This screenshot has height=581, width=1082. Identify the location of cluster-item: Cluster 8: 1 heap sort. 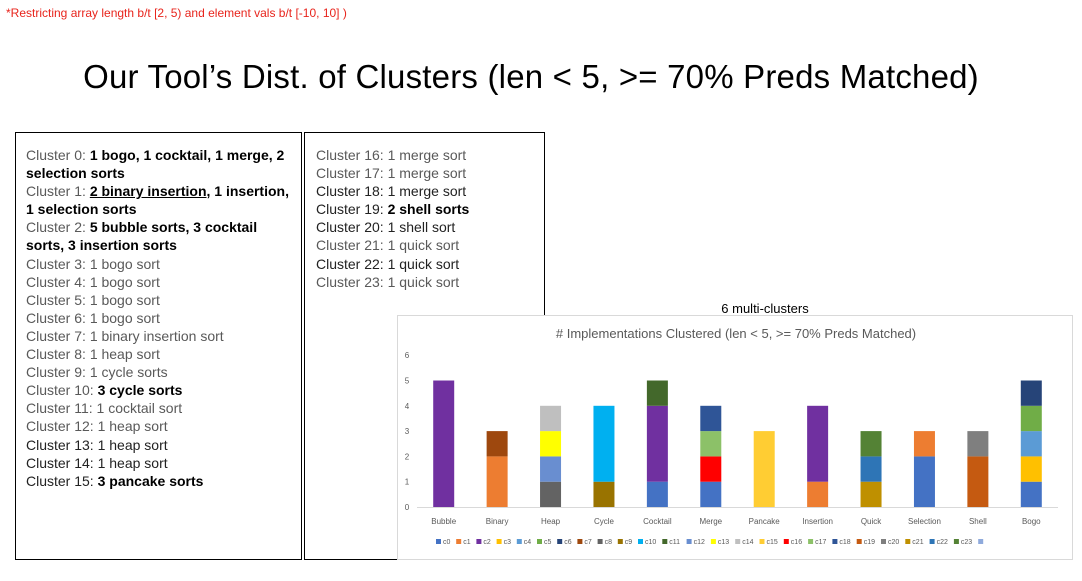
(158, 354).